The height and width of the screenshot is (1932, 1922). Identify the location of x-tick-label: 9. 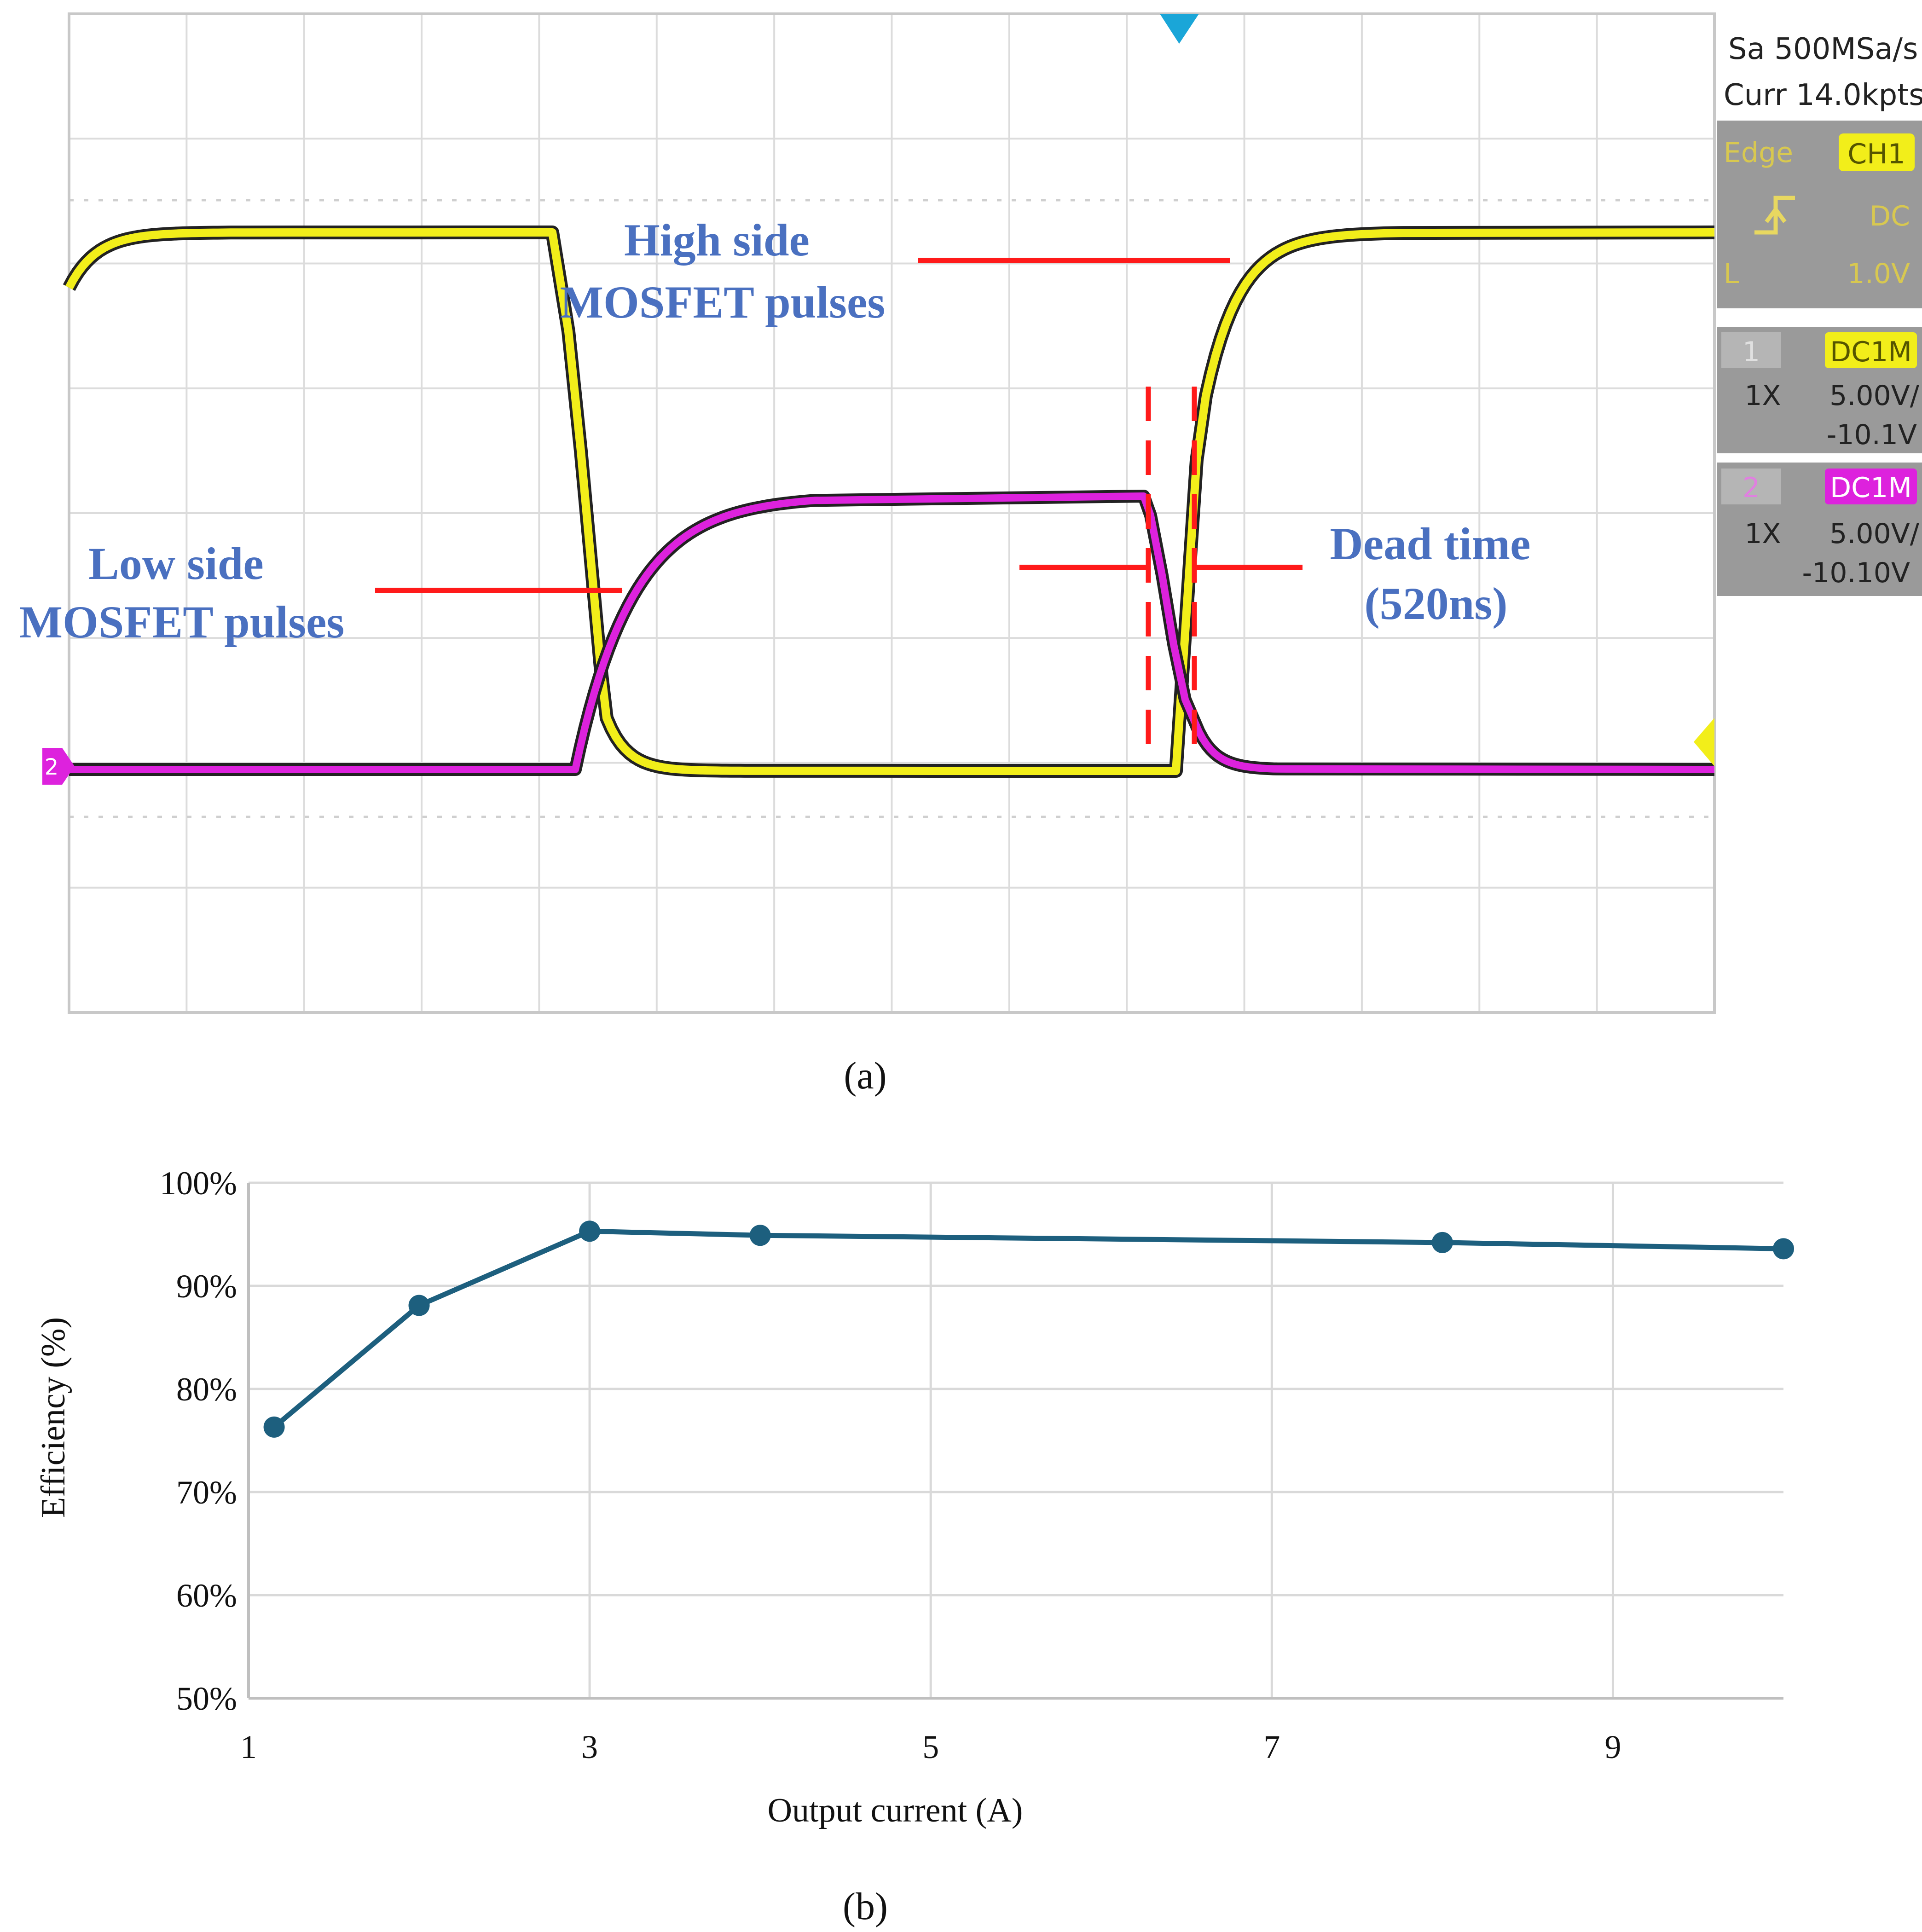
(1612, 1747).